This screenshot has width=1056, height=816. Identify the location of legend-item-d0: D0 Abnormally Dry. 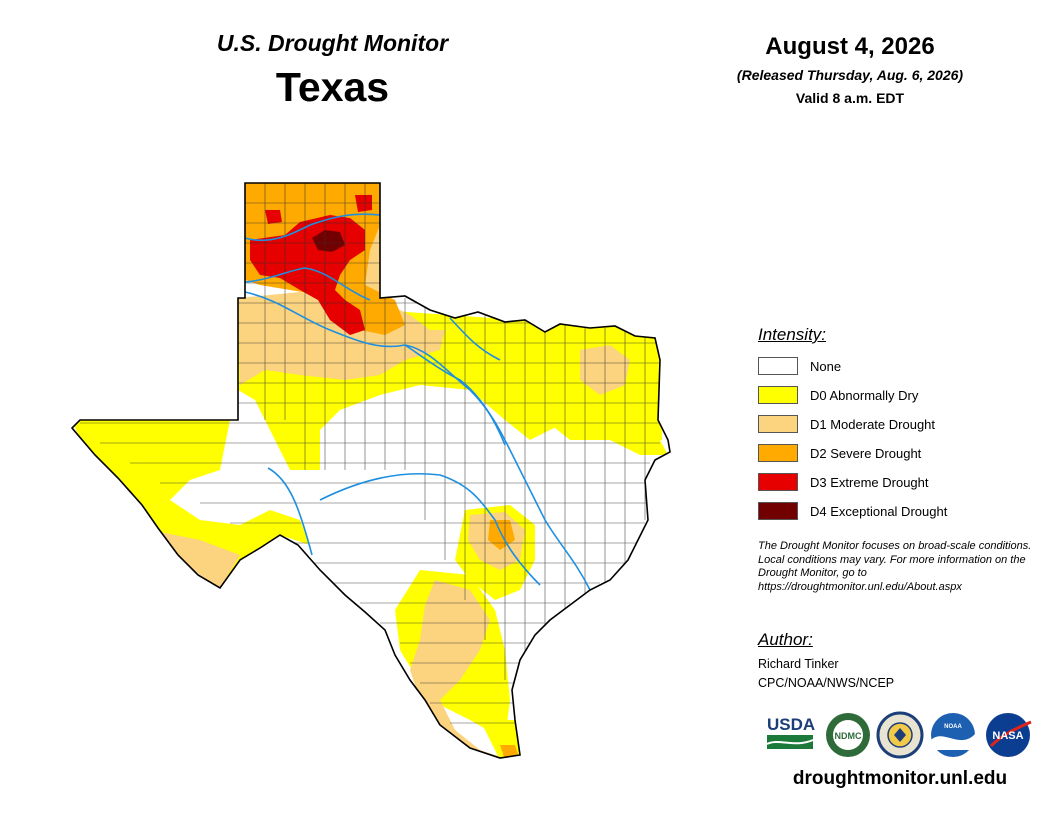
(838, 395).